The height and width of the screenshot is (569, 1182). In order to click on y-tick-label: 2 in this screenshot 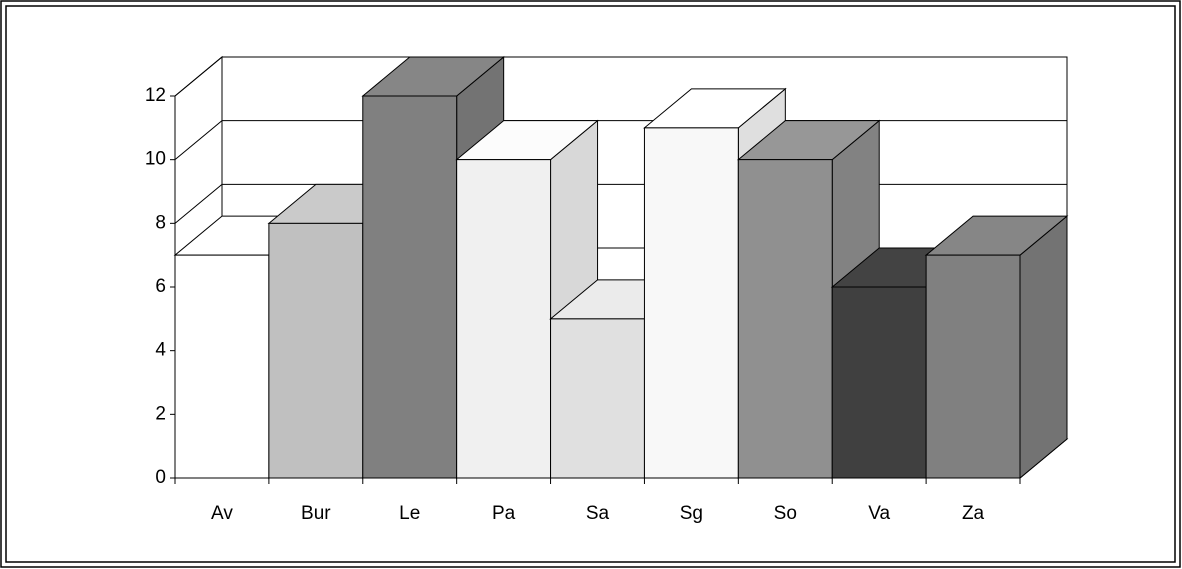, I will do `click(160, 413)`.